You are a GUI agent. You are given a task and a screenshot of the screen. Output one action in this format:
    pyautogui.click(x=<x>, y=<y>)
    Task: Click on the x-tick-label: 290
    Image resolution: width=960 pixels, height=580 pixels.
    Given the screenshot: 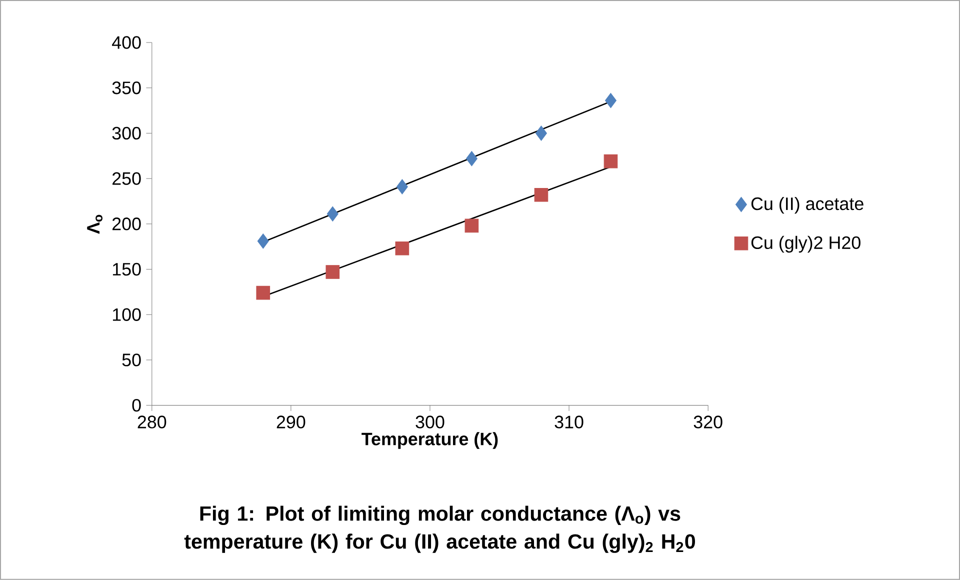 What is the action you would take?
    pyautogui.click(x=291, y=422)
    